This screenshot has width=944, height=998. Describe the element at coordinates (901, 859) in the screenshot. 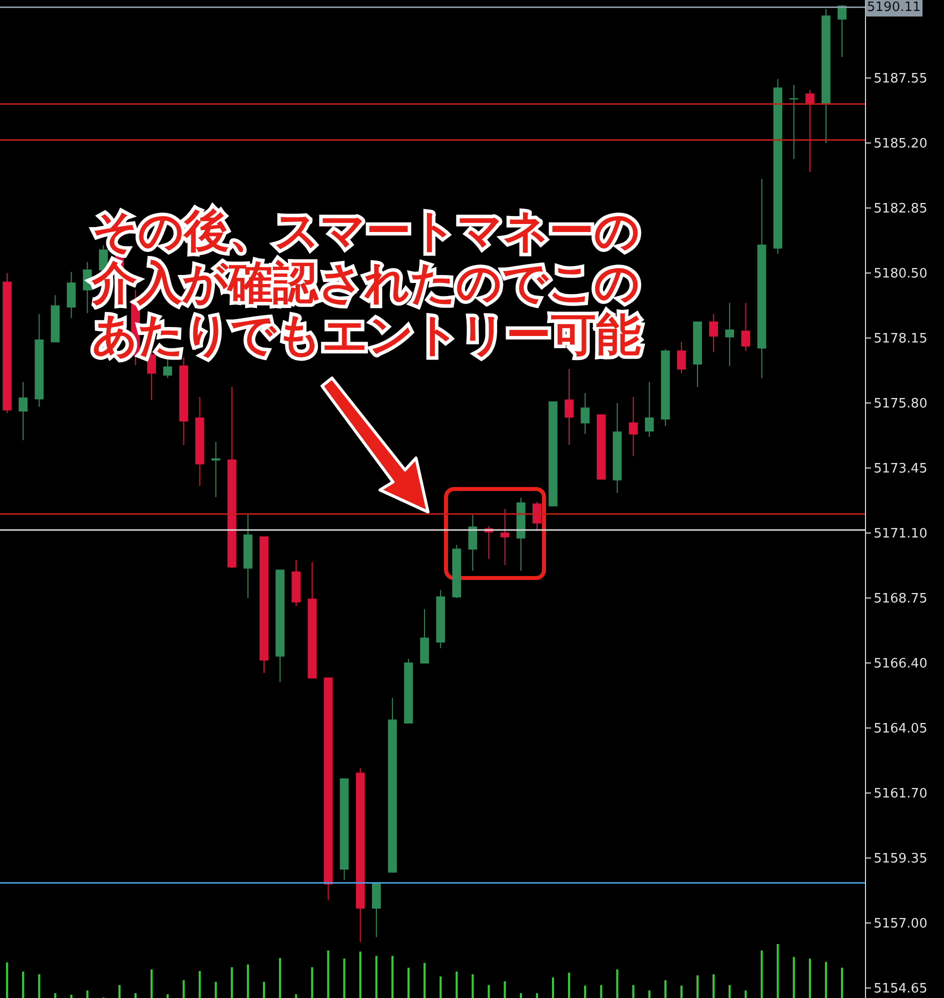

I see `y-tick-label: 5159.35` at that location.